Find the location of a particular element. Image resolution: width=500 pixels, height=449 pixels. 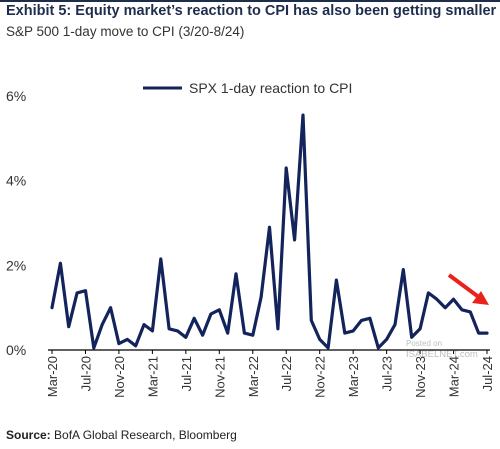

y-tick-label: 6% is located at coordinates (16, 96).